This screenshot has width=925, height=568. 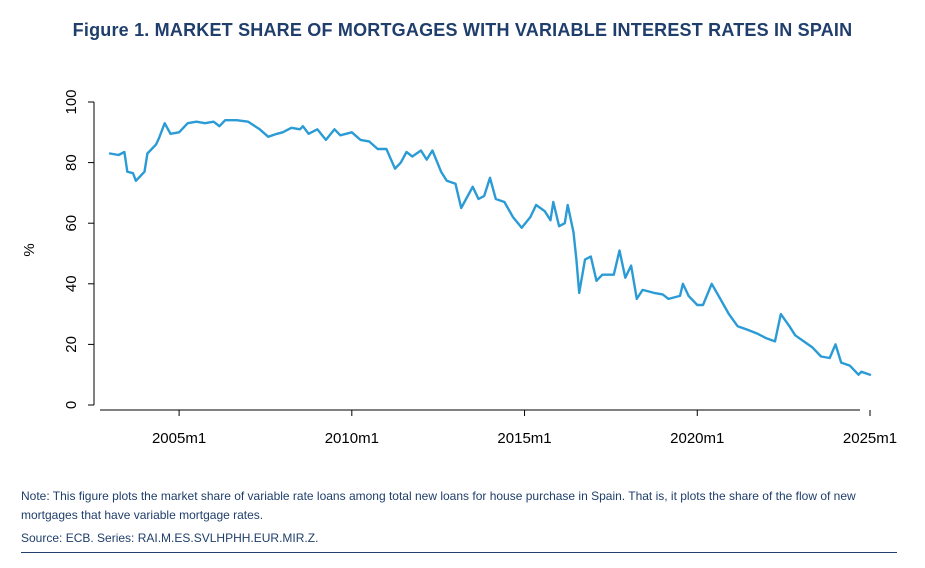 What do you see at coordinates (71, 344) in the screenshot?
I see `y-tick-label: 20` at bounding box center [71, 344].